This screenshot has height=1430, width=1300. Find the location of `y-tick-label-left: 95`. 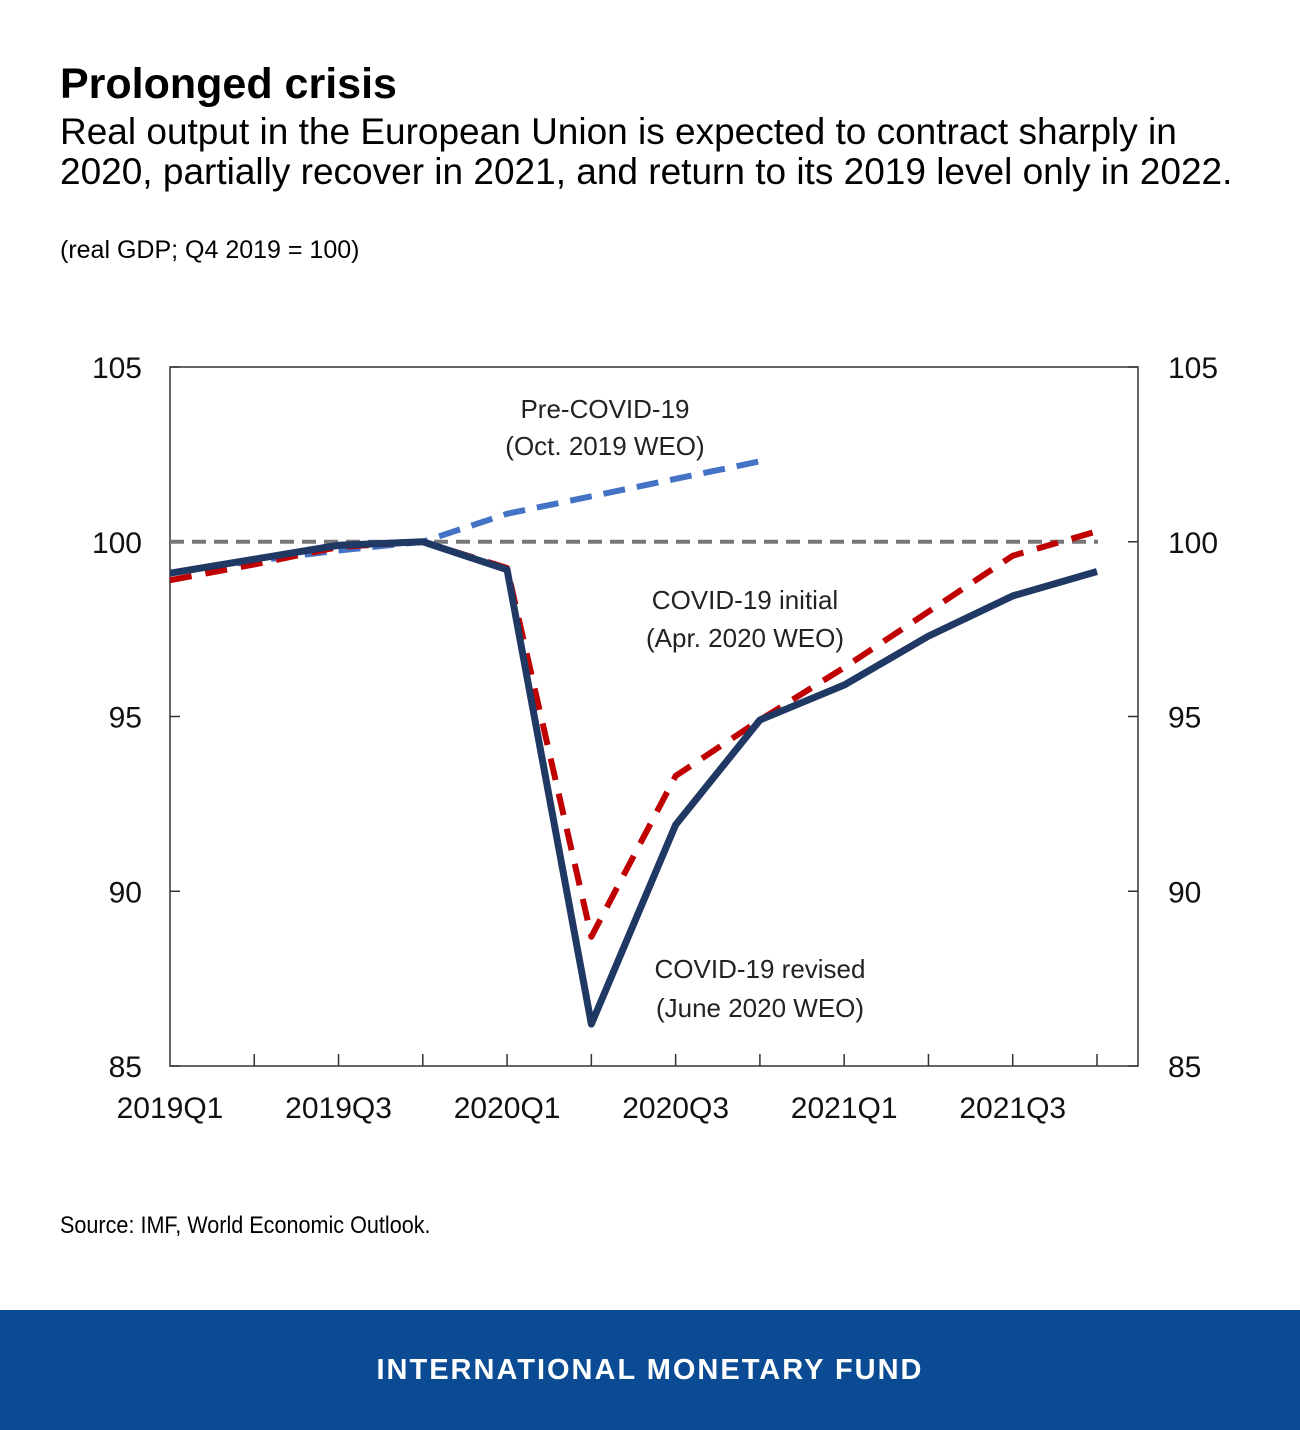

y-tick-label-left: 95 is located at coordinates (125, 718).